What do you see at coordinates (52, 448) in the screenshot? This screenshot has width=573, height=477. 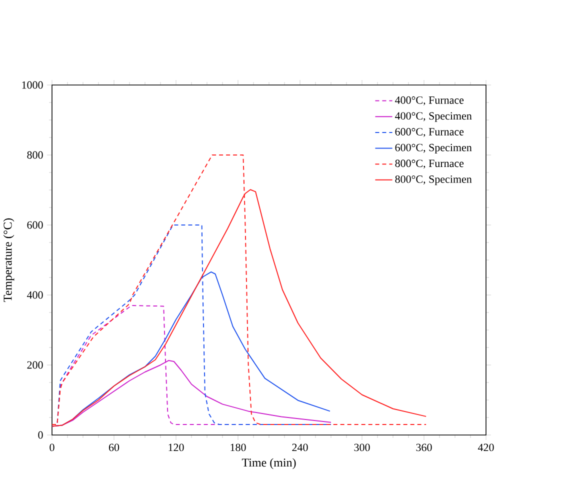 I see `x-tick-label: 0` at bounding box center [52, 448].